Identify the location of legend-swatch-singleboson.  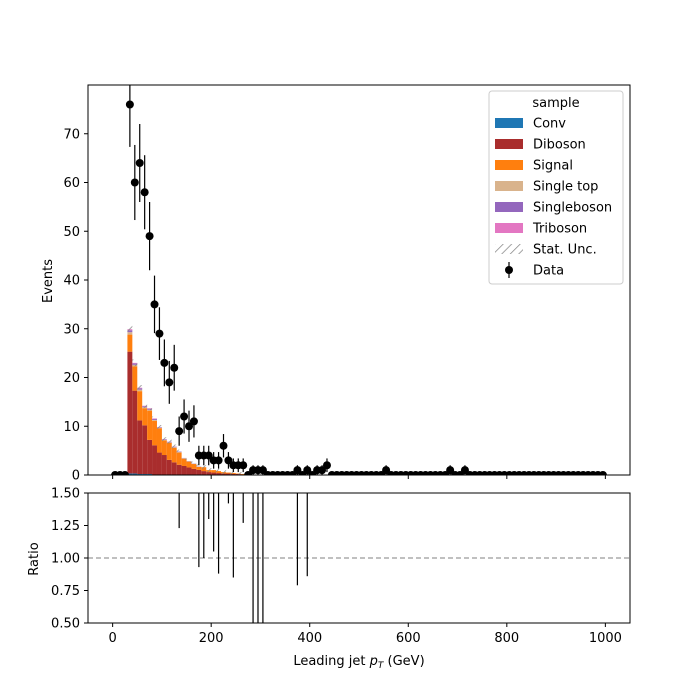
(509, 207).